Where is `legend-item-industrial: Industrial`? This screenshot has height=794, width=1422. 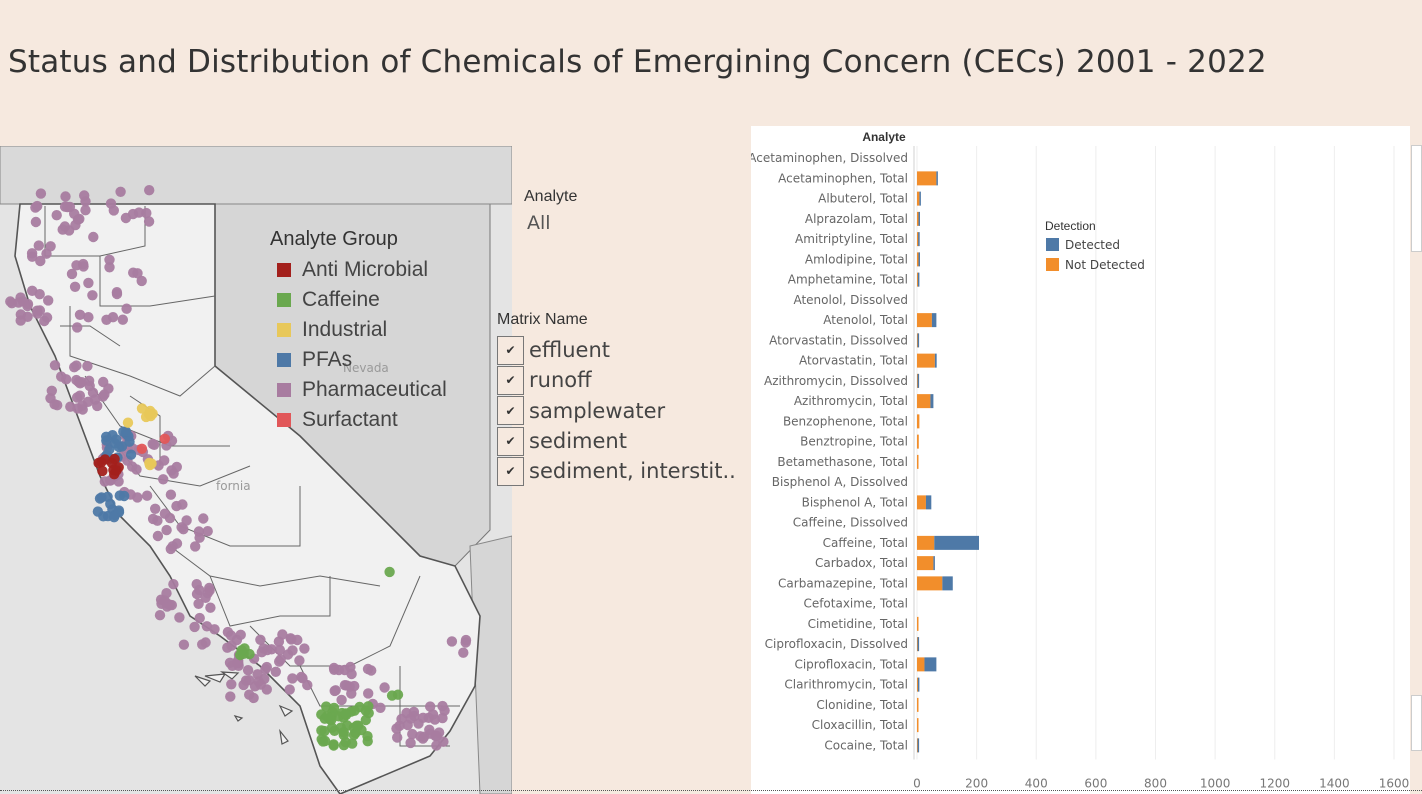 legend-item-industrial: Industrial is located at coordinates (358, 330).